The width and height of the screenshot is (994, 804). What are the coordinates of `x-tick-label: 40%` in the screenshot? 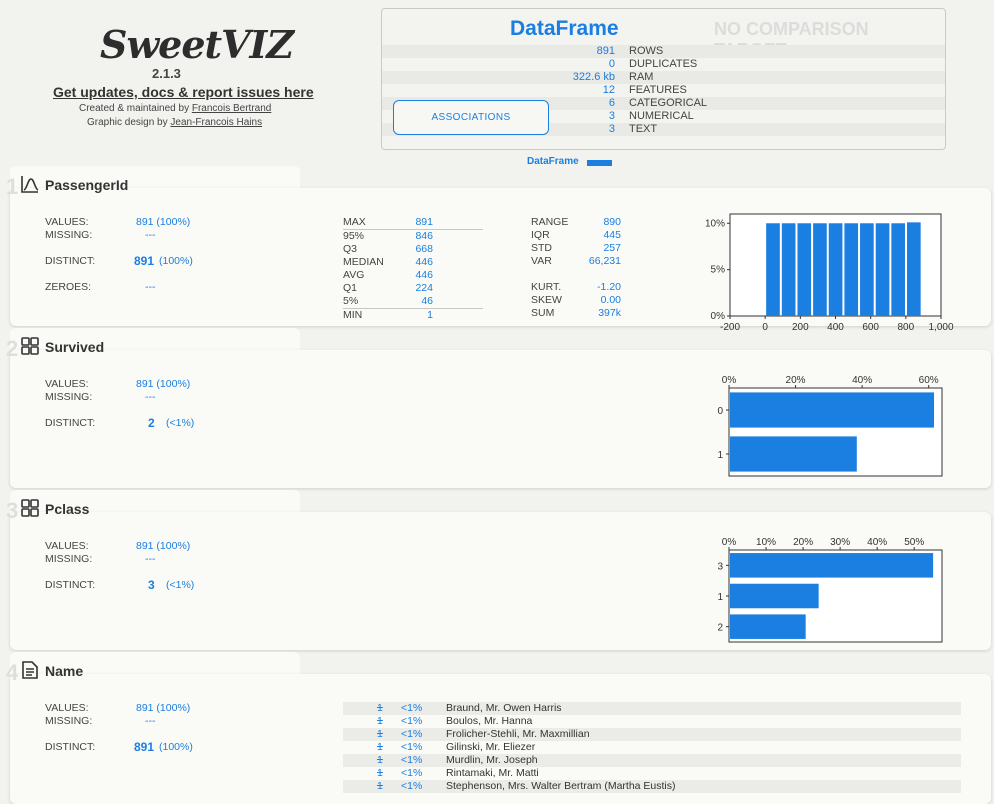 It's located at (877, 542).